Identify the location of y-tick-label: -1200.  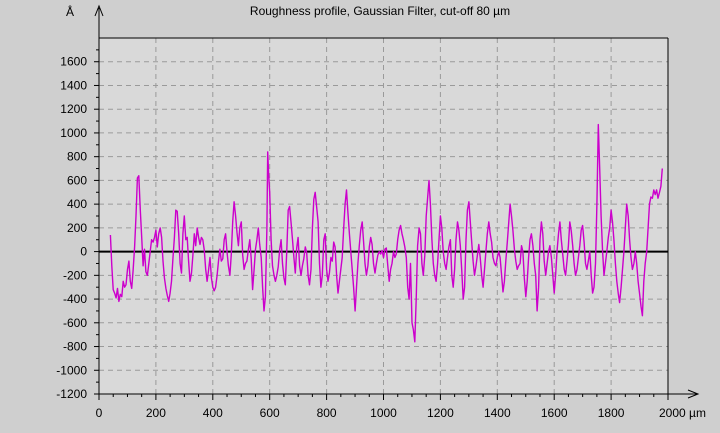
(71, 394).